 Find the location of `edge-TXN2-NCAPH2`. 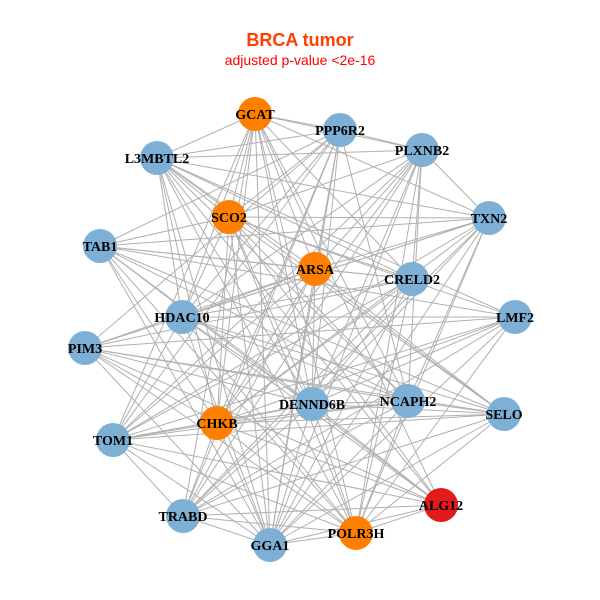

edge-TXN2-NCAPH2 is located at coordinates (448, 309).